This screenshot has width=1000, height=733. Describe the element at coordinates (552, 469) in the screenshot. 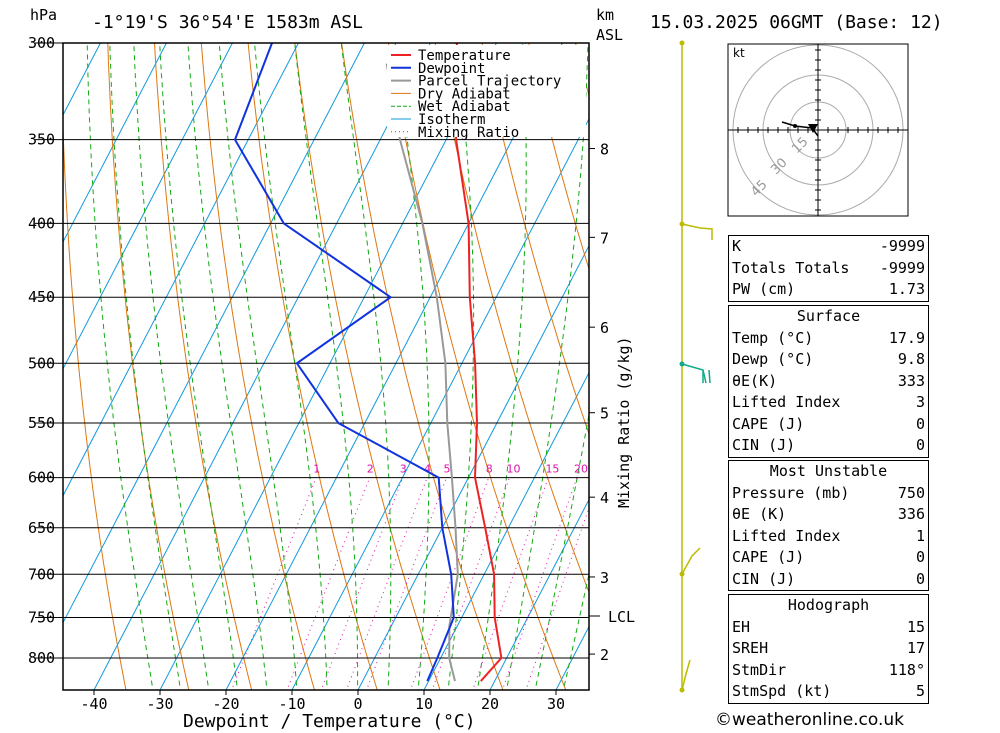

I see `mixing-ratio-label: 15` at that location.